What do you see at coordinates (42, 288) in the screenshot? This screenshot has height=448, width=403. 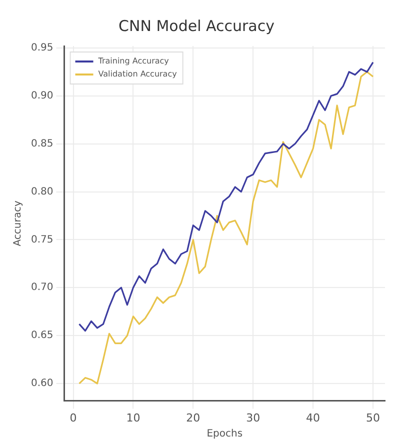 I see `y-tick-label: 0.70` at bounding box center [42, 288].